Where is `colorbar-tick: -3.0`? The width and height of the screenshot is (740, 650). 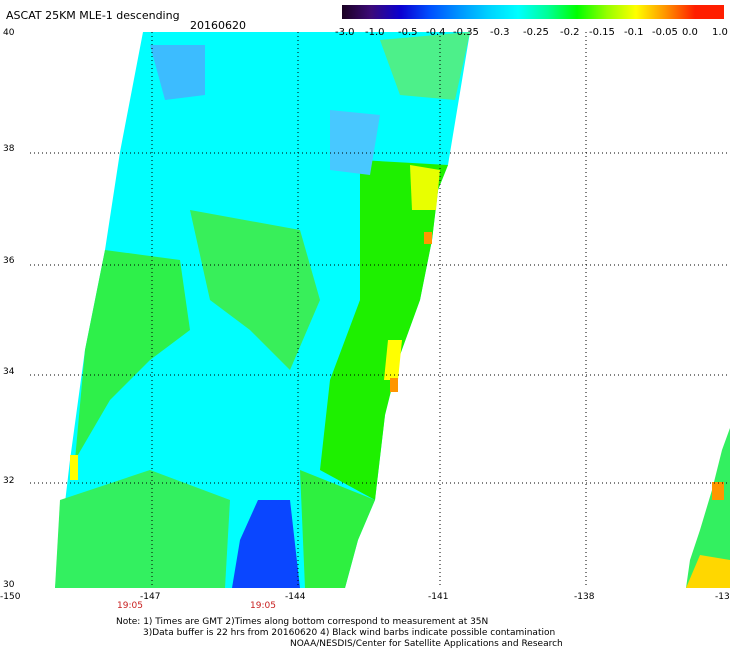
colorbar-tick: -3.0 is located at coordinates (345, 32).